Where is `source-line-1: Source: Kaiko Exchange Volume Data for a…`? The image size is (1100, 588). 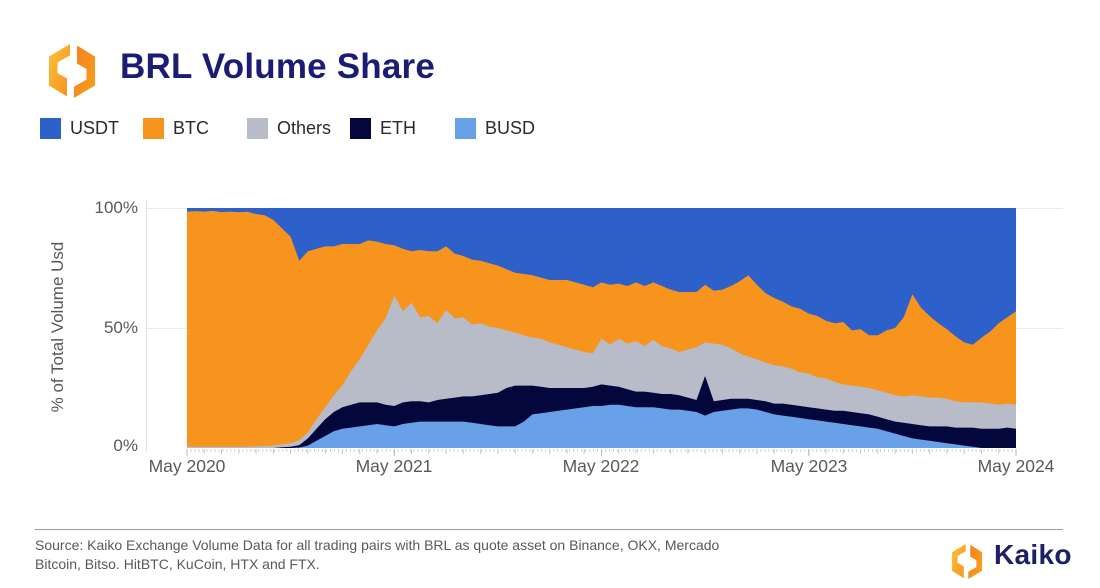 source-line-1: Source: Kaiko Exchange Volume Data for a… is located at coordinates (377, 545).